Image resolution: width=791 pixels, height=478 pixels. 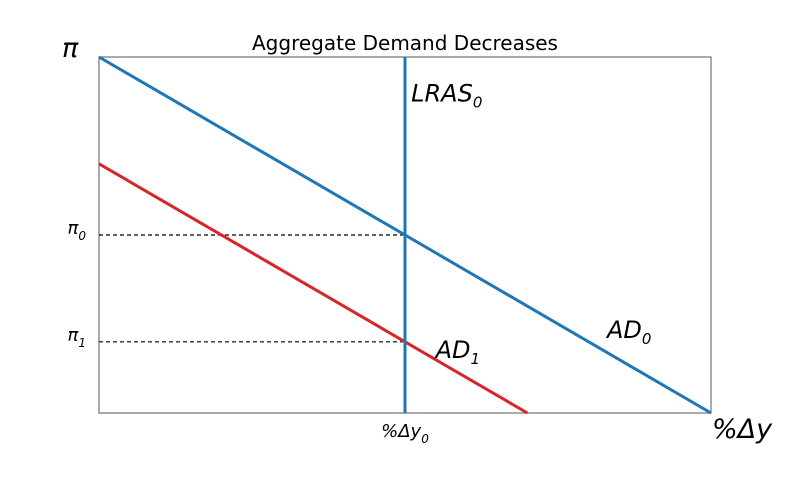 What do you see at coordinates (70, 48) in the screenshot?
I see `y-axis-symbol: π` at bounding box center [70, 48].